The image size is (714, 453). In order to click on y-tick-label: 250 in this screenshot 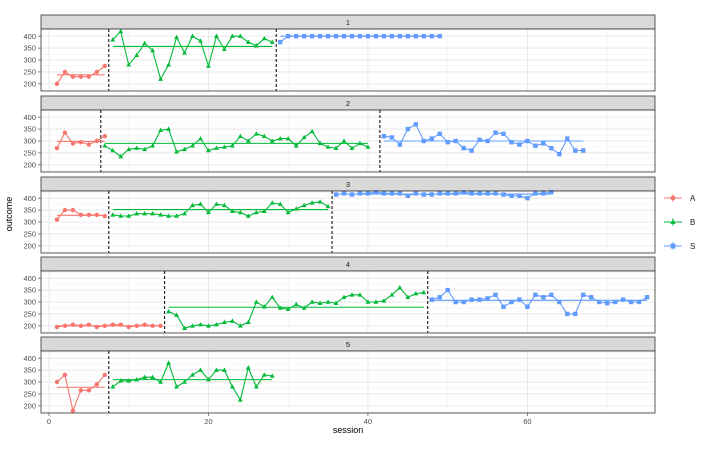, I will do `click(29, 394)`.